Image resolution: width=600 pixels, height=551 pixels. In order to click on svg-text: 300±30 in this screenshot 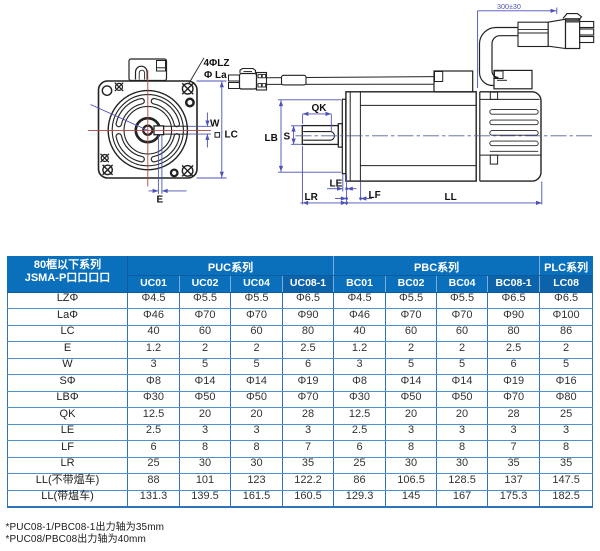, I will do `click(509, 6)`.